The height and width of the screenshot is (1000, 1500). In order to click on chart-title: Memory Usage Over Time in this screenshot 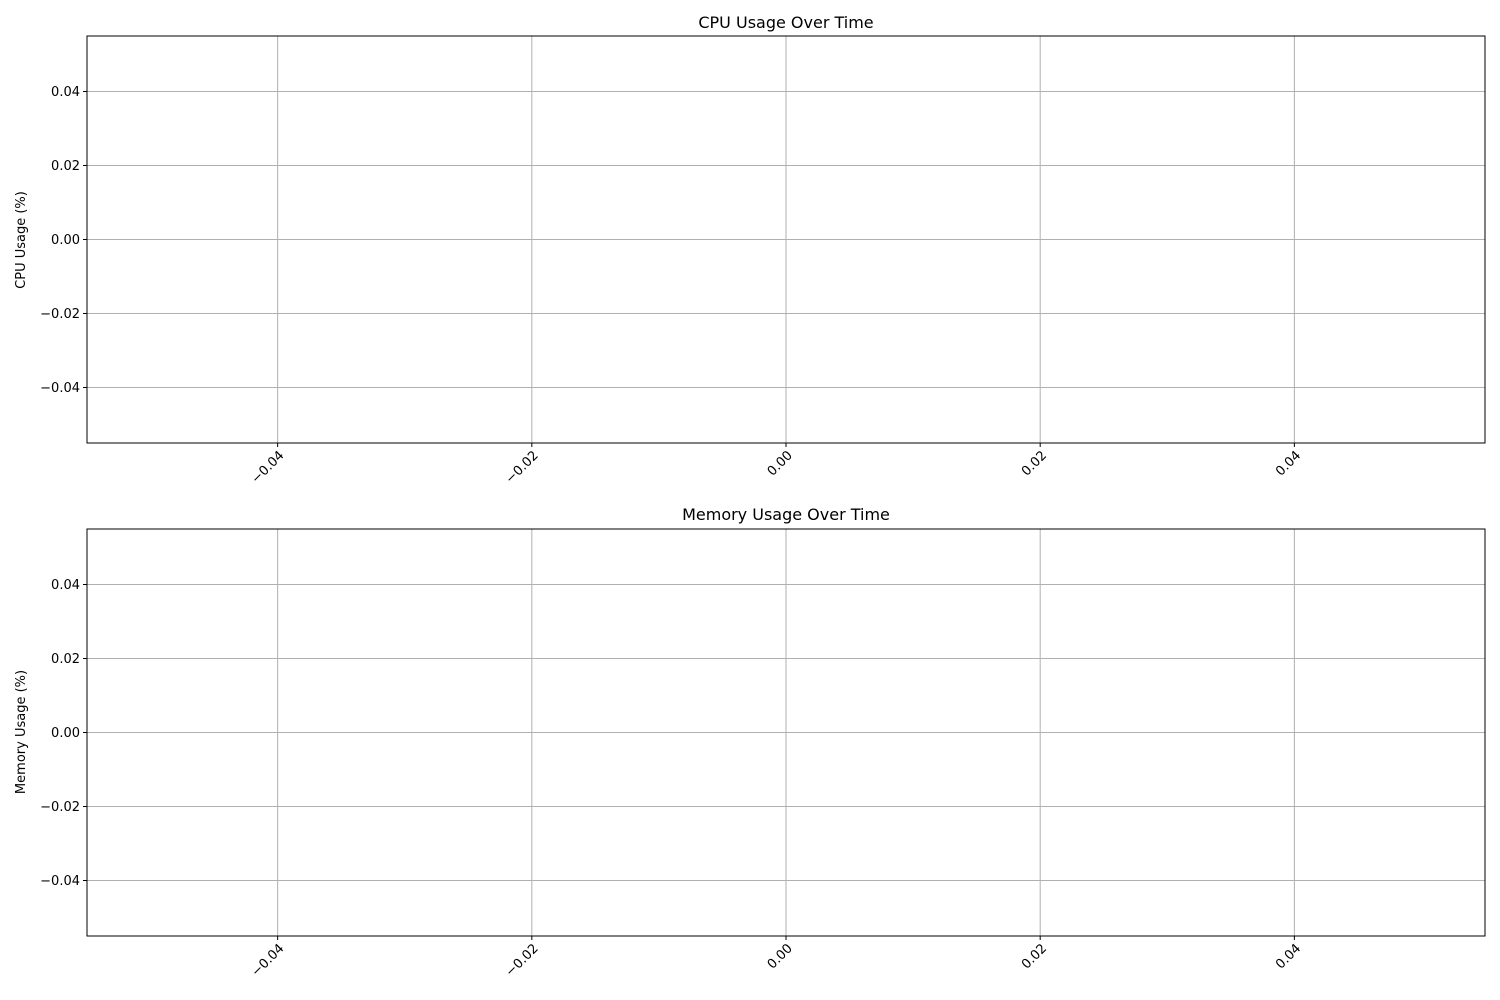, I will do `click(786, 514)`.